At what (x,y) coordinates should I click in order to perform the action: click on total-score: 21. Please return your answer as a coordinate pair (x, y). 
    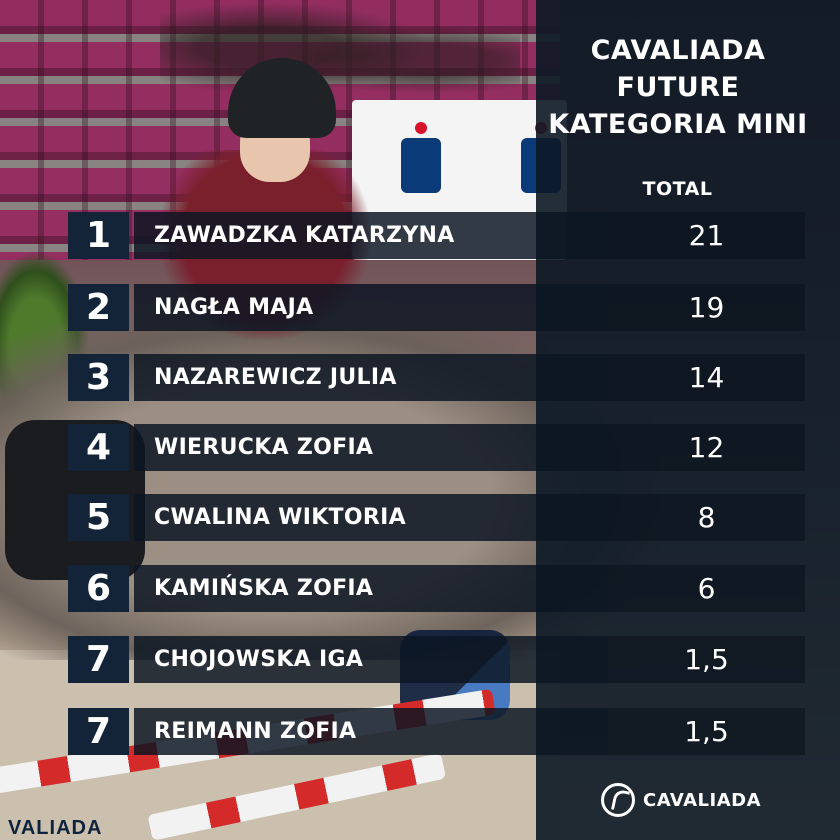
    Looking at the image, I should click on (706, 235).